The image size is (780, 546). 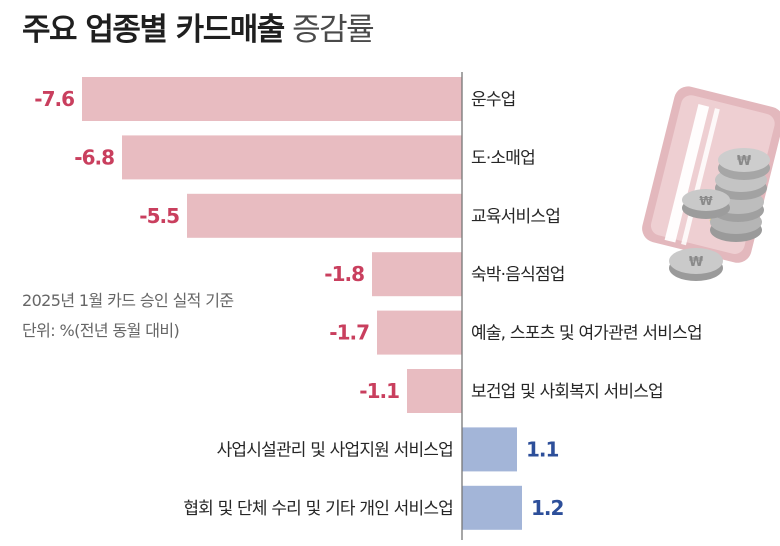 I want to click on note-unit: 단위: %(전년 동월 대비), so click(x=101, y=330).